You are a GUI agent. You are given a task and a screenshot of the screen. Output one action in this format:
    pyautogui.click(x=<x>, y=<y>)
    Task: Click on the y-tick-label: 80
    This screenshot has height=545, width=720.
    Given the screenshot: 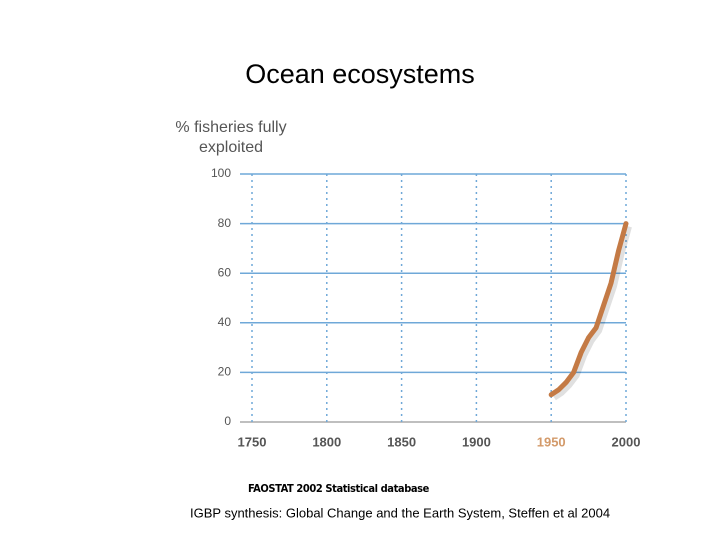 What is the action you would take?
    pyautogui.click(x=225, y=223)
    